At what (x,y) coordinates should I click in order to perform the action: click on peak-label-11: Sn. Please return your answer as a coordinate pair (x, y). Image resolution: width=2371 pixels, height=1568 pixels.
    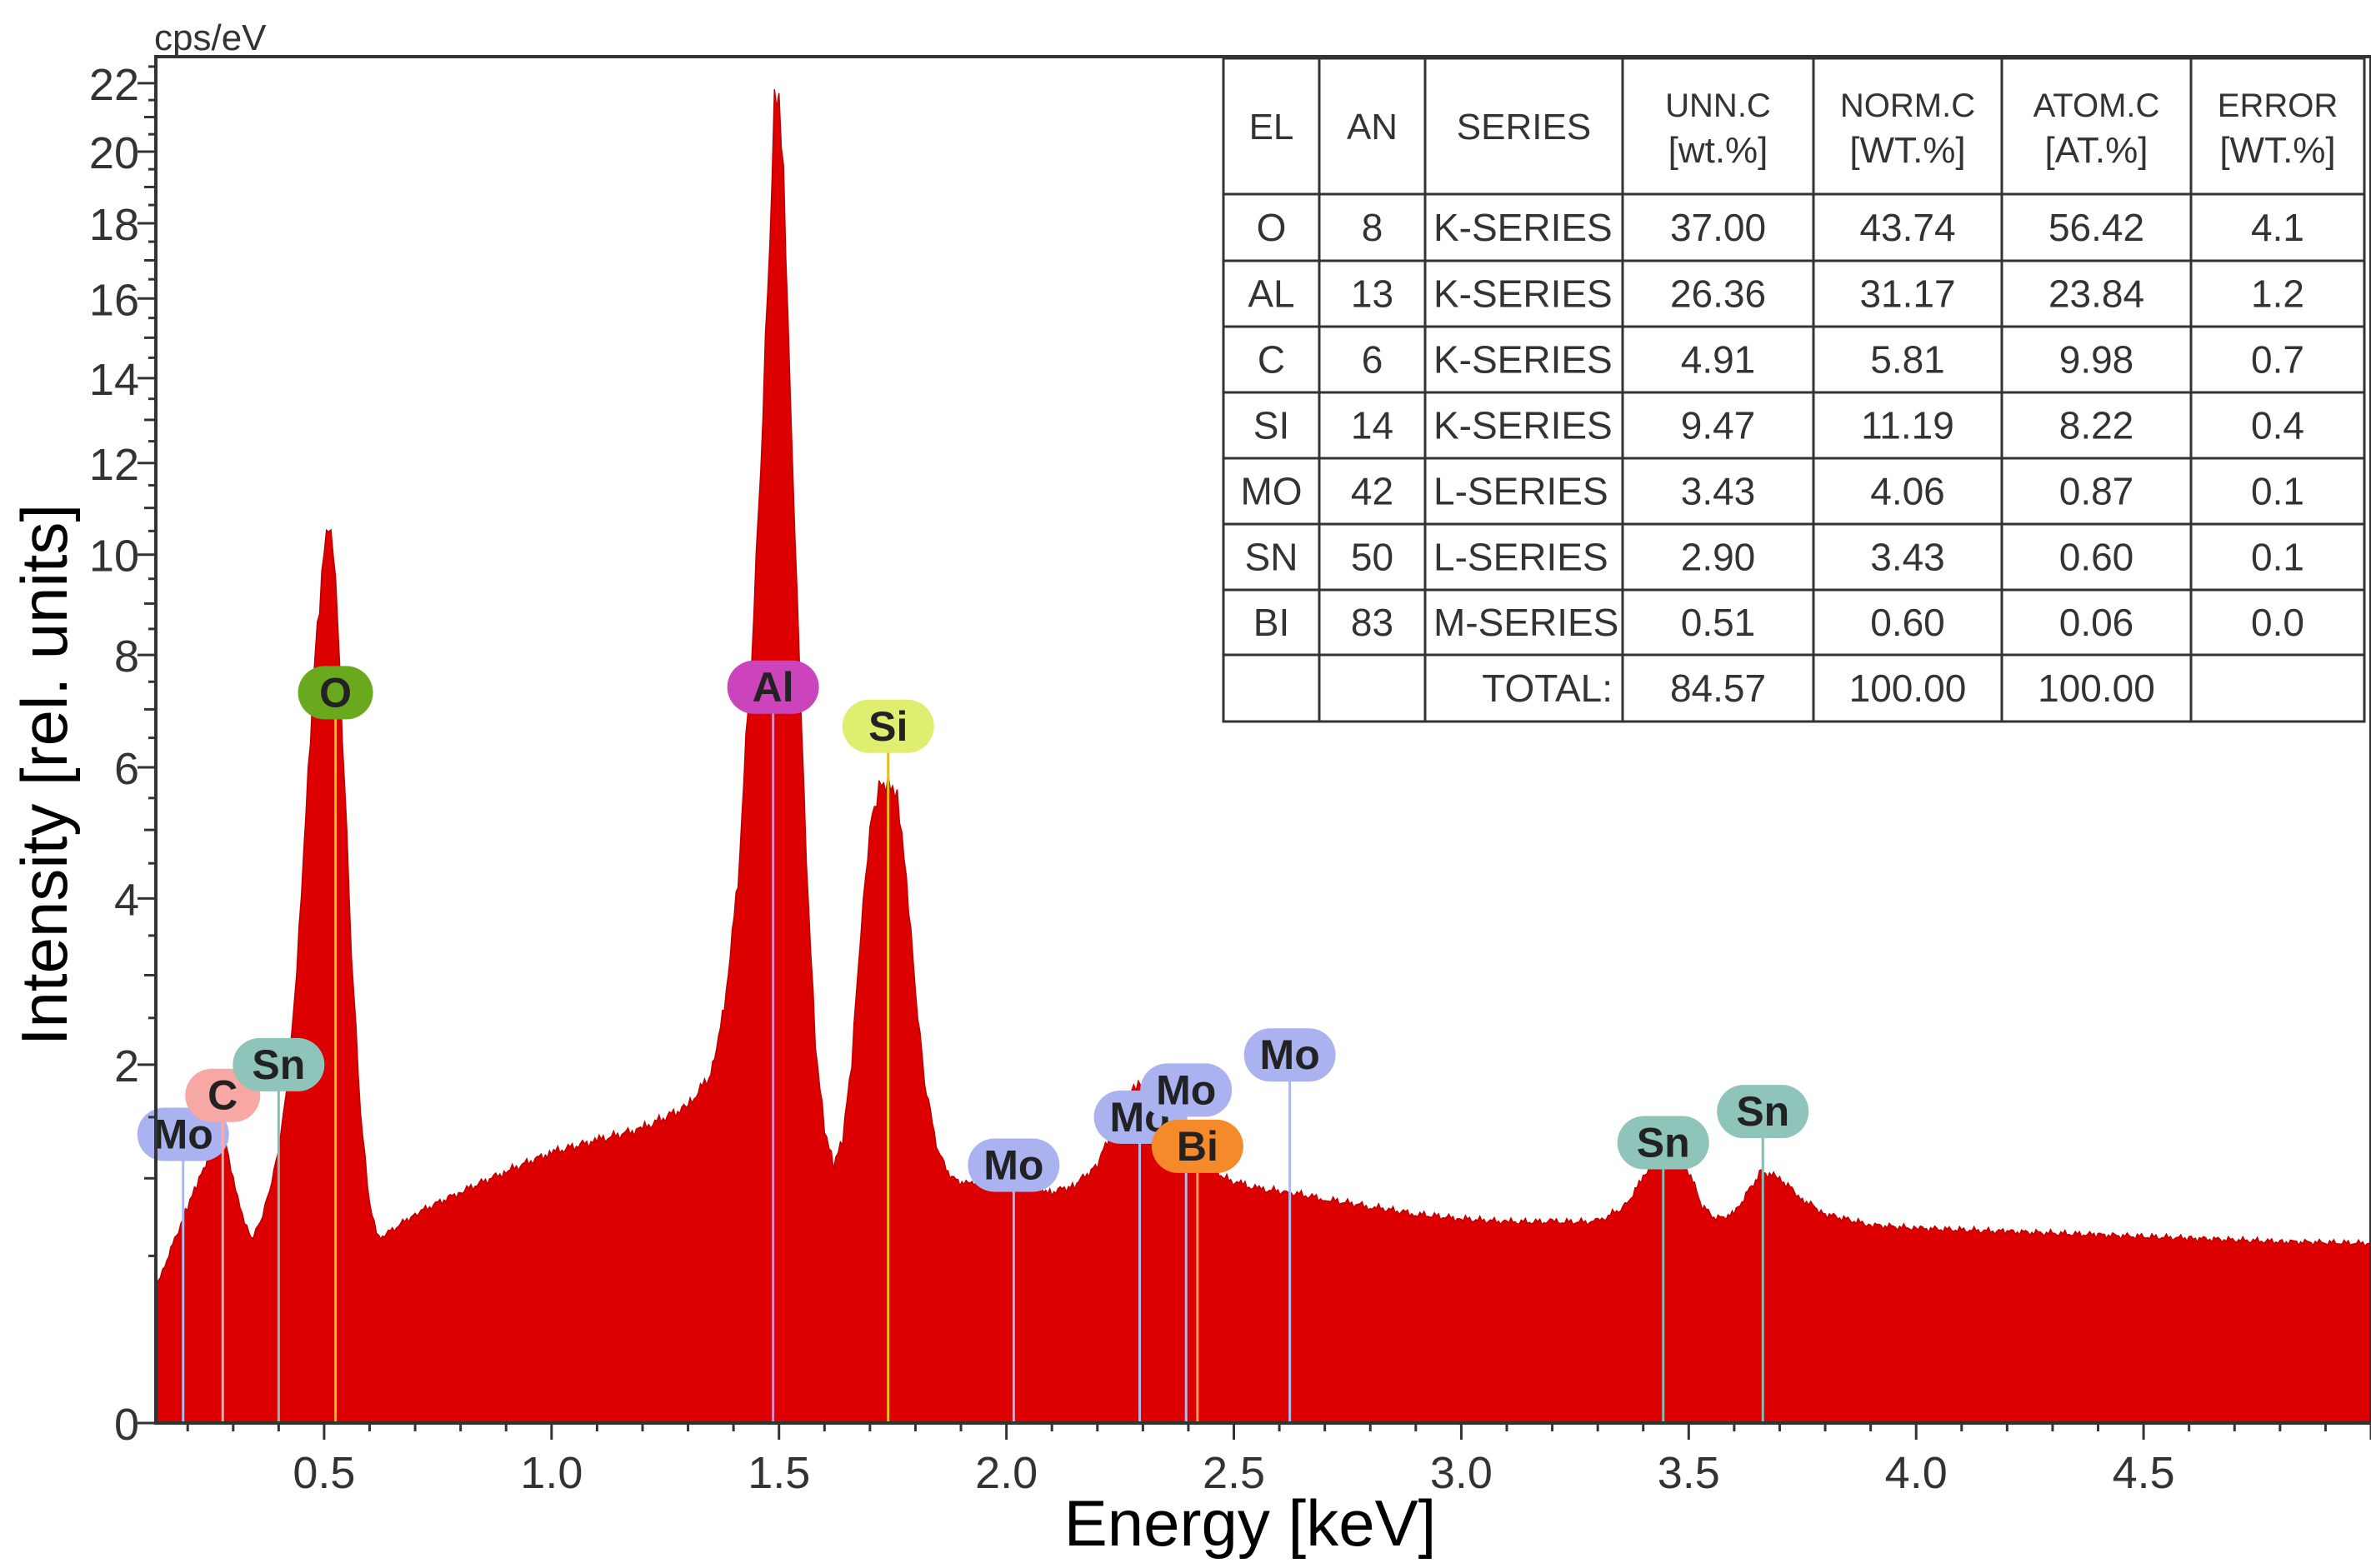
    Looking at the image, I should click on (1663, 1143).